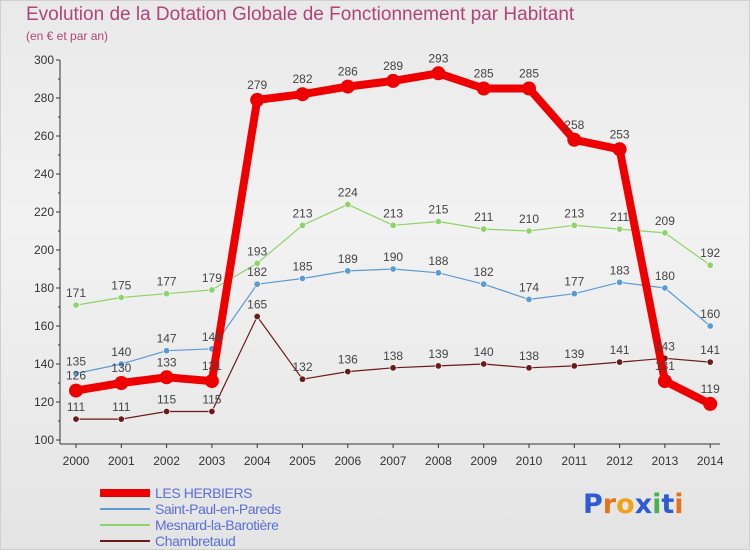  Describe the element at coordinates (438, 461) in the screenshot. I see `x-tick-label: 2008` at that location.